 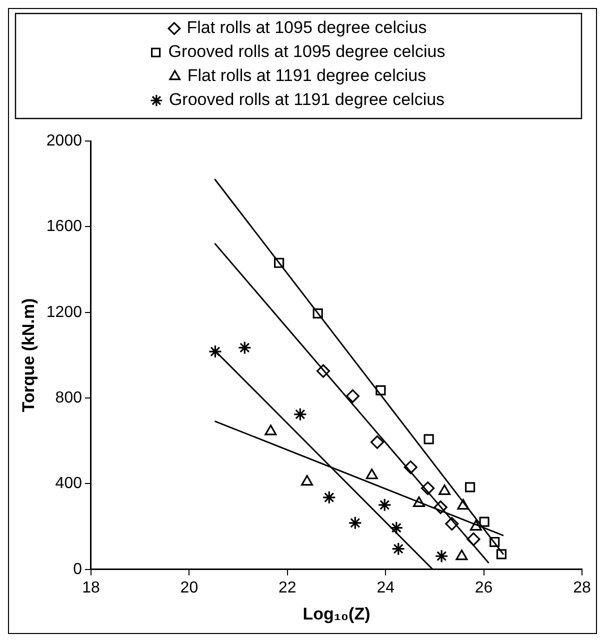 I want to click on x-tick-label: 18, so click(x=91, y=587).